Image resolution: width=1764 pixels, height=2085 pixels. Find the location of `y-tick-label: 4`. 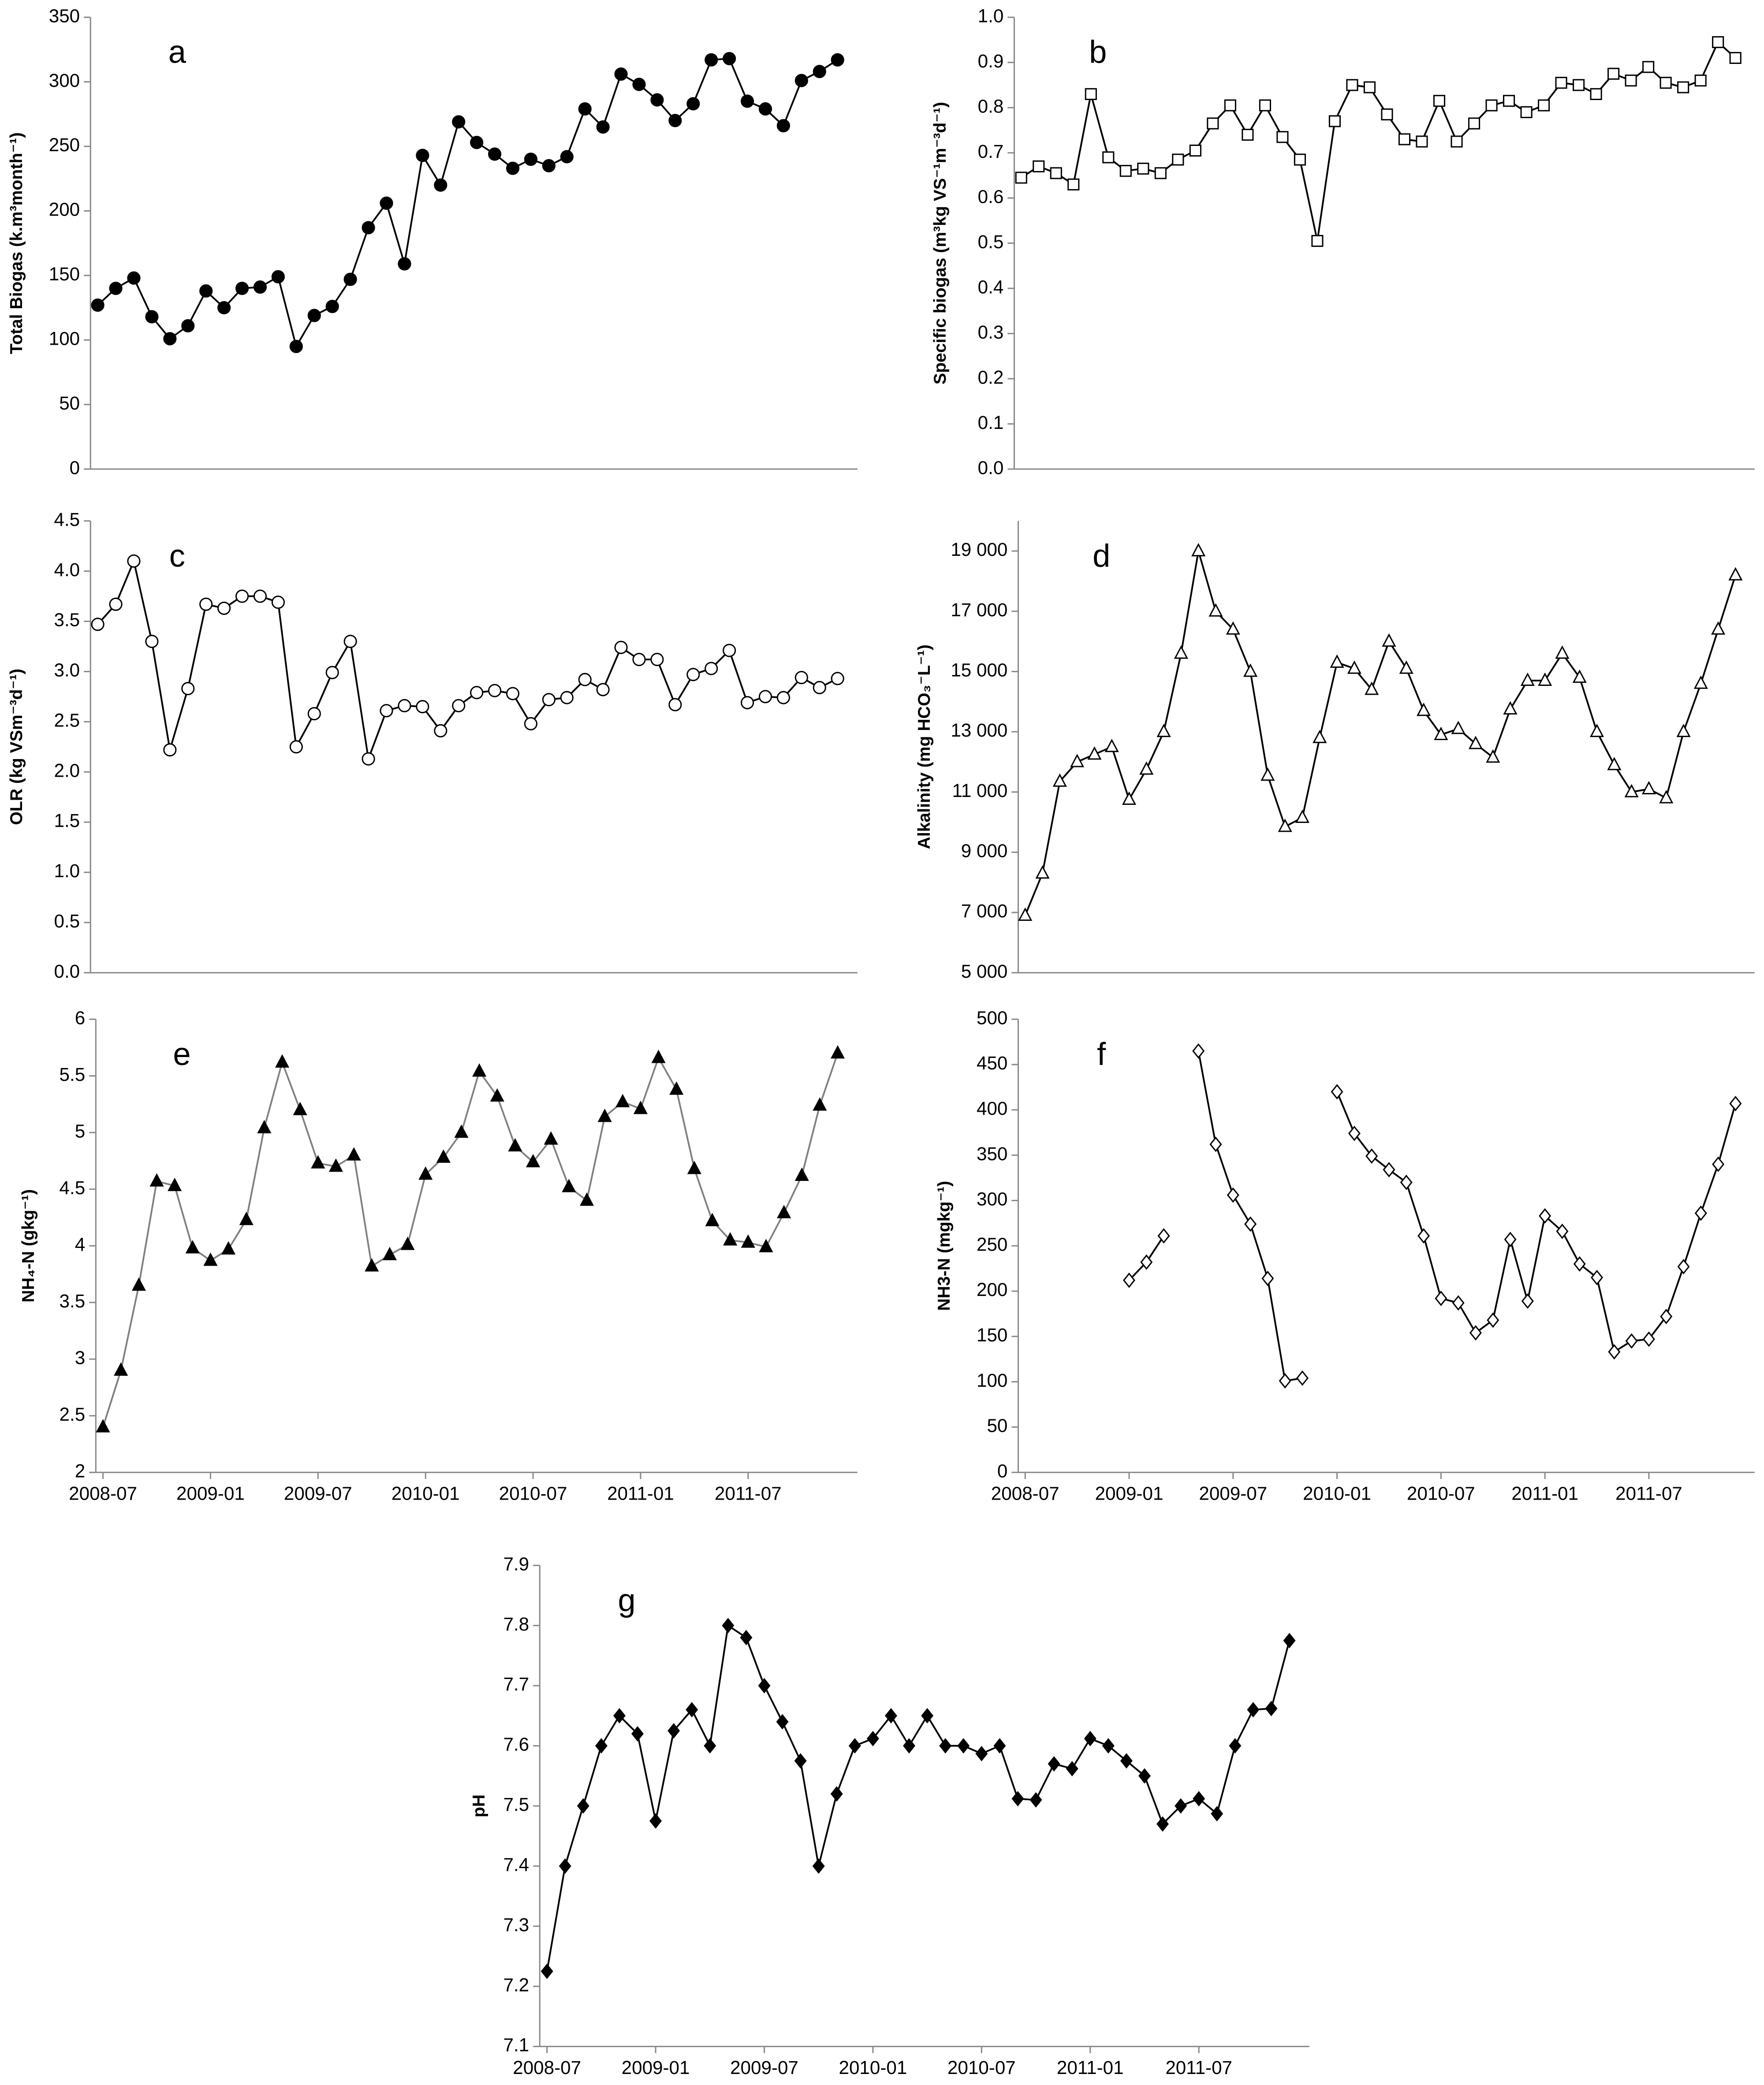

y-tick-label: 4 is located at coordinates (80, 1244).